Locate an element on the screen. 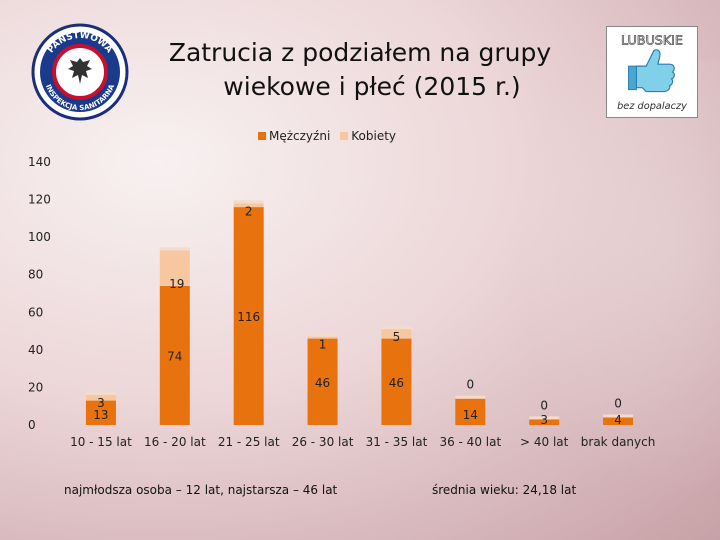 The width and height of the screenshot is (720, 540). legend-swatch-women is located at coordinates (344, 136).